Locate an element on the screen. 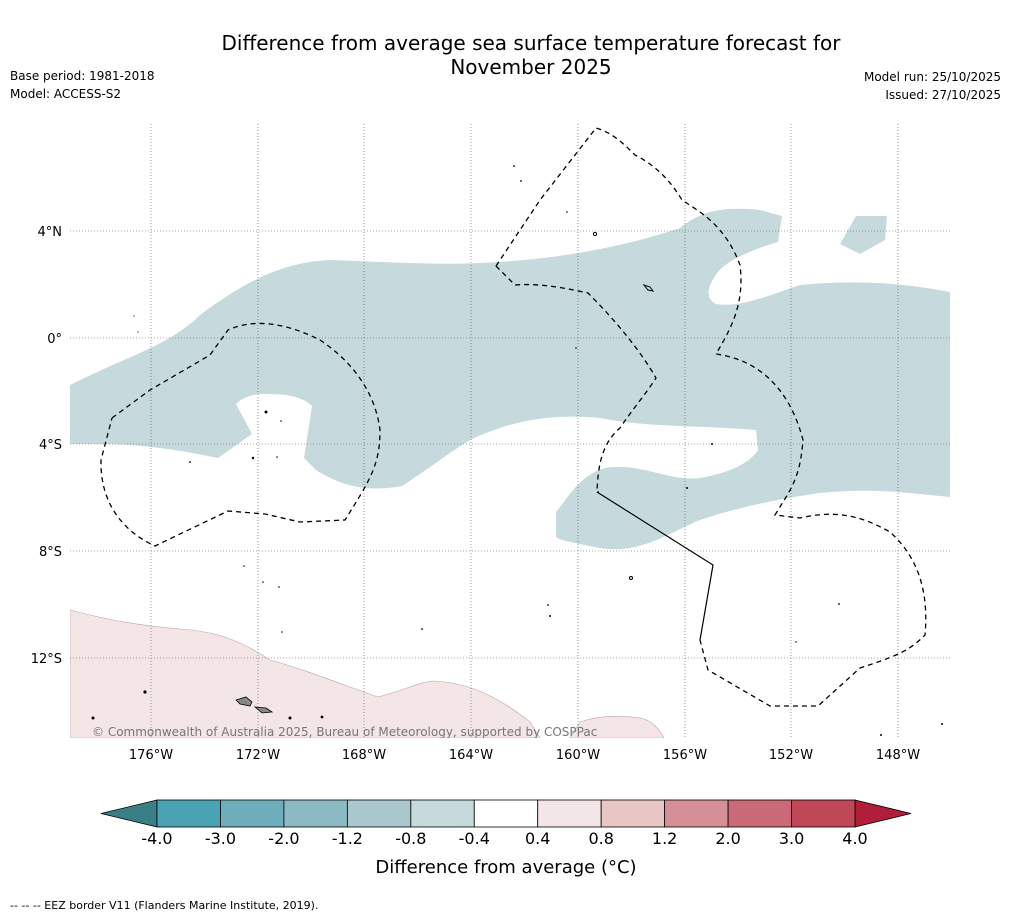  meta-left: Base period: 1981-2018 Model: ACCESS-S2 is located at coordinates (82, 85).